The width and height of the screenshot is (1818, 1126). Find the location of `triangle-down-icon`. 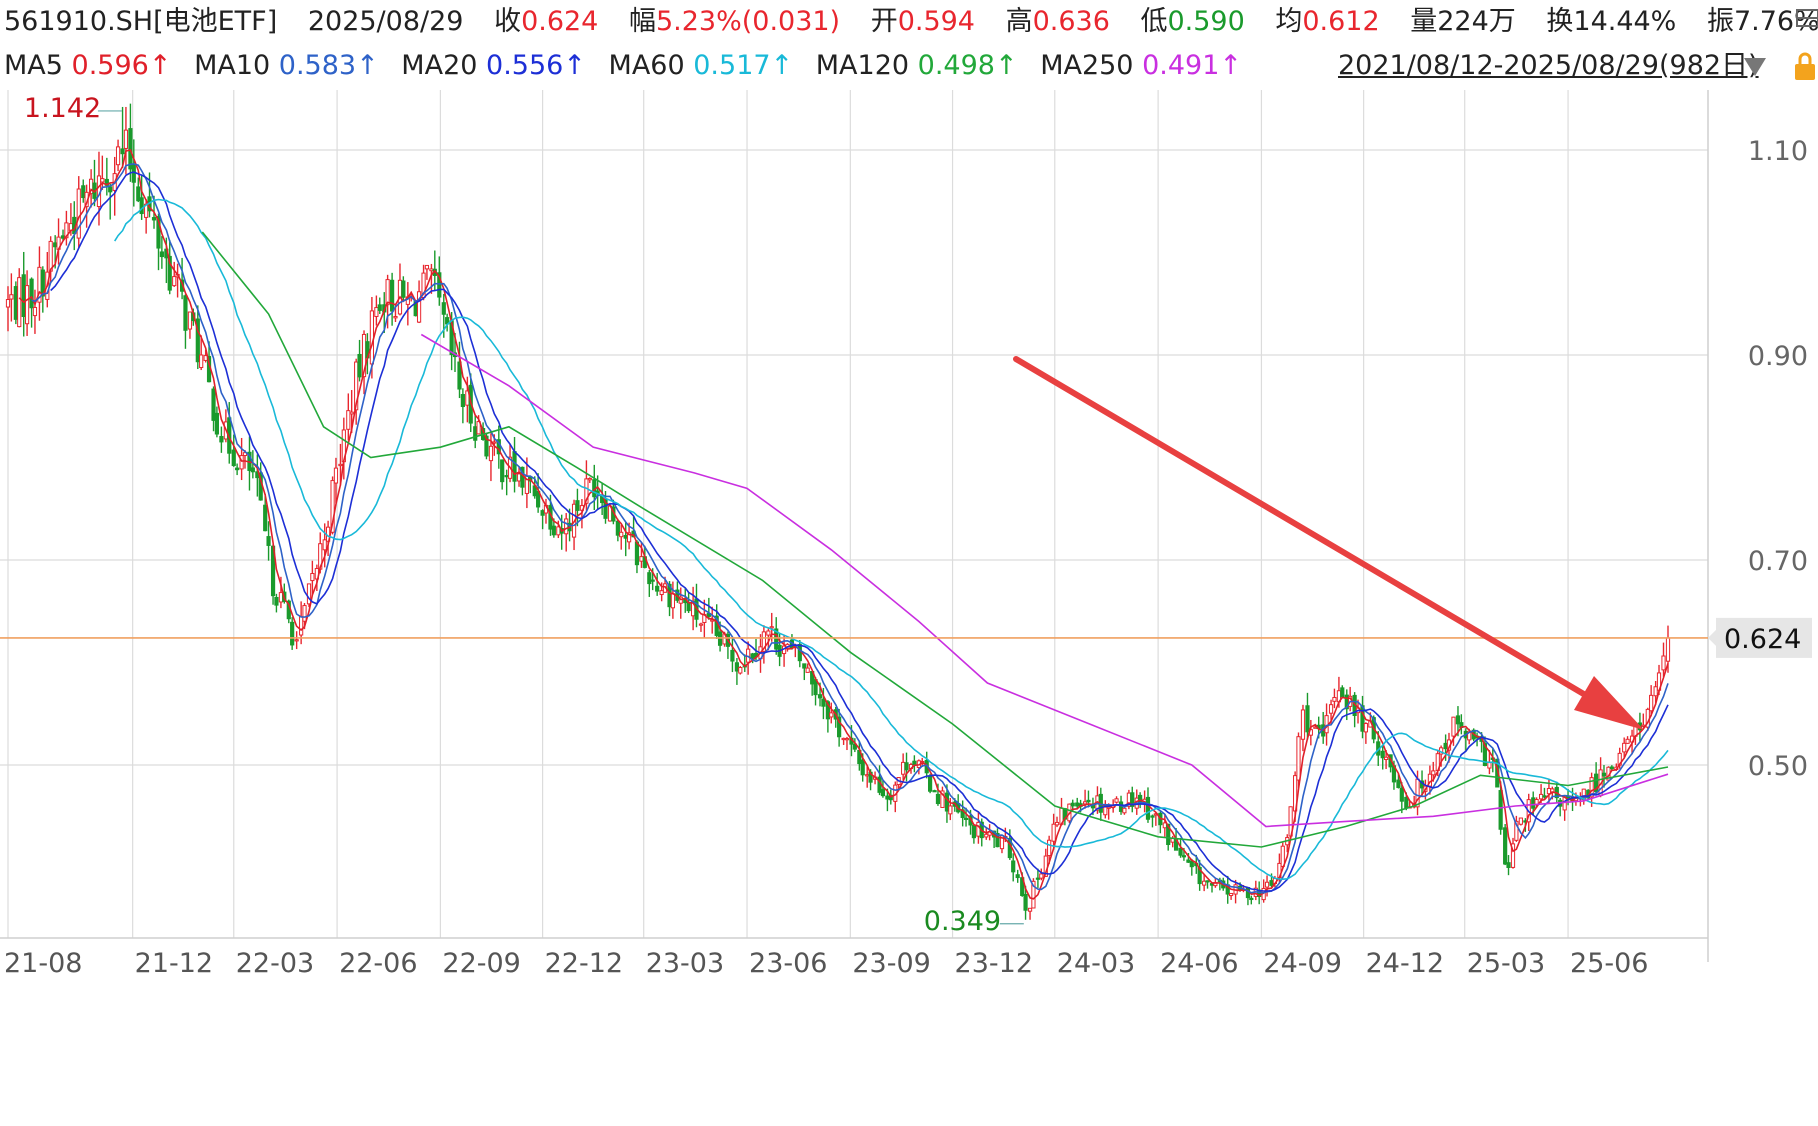

triangle-down-icon is located at coordinates (1755, 66).